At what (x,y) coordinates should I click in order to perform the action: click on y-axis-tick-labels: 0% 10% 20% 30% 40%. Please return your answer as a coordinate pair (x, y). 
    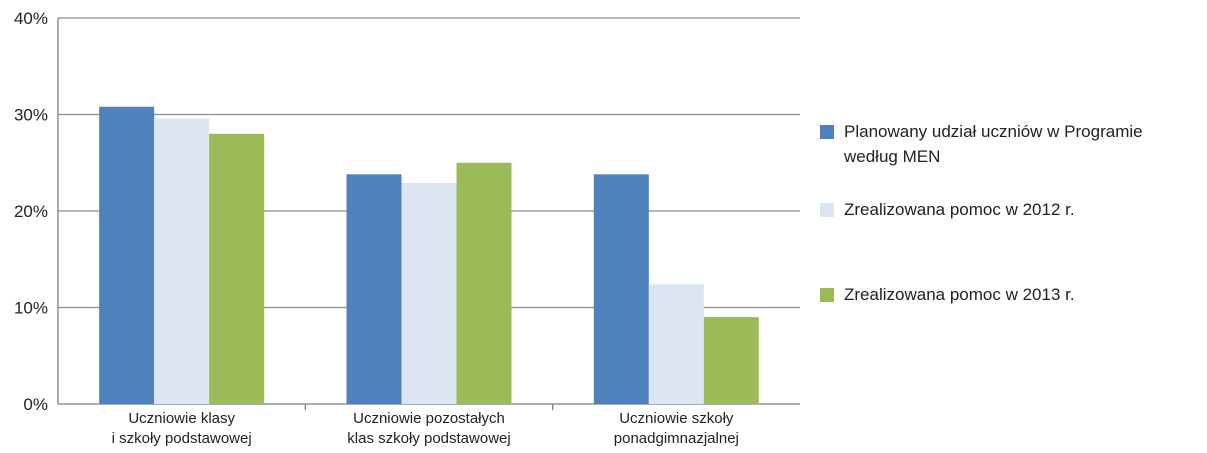
    Looking at the image, I should click on (31, 211).